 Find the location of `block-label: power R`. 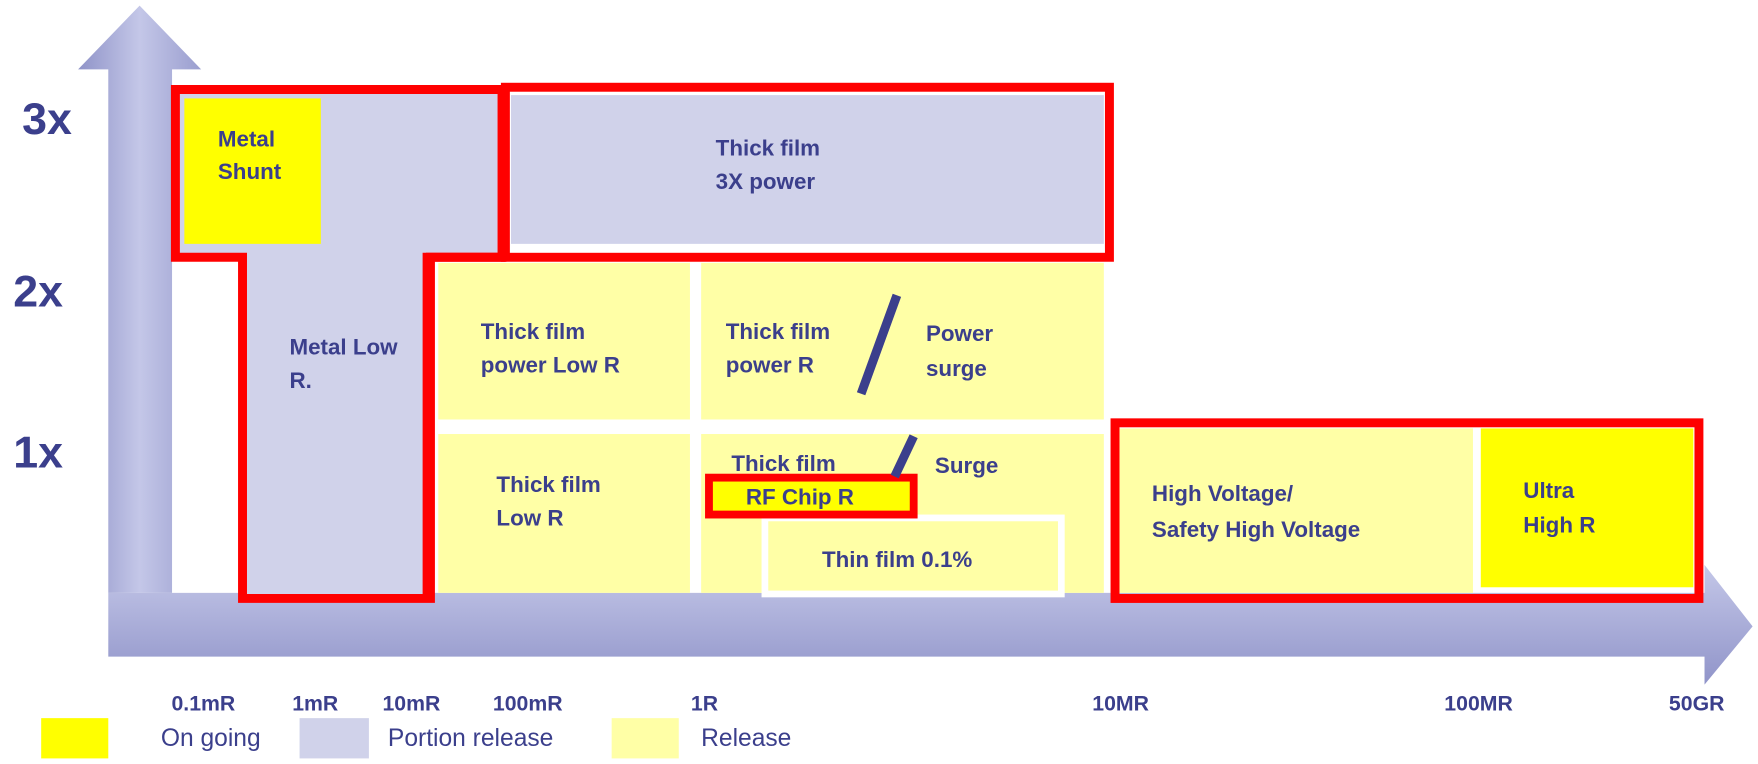

block-label: power R is located at coordinates (770, 364).